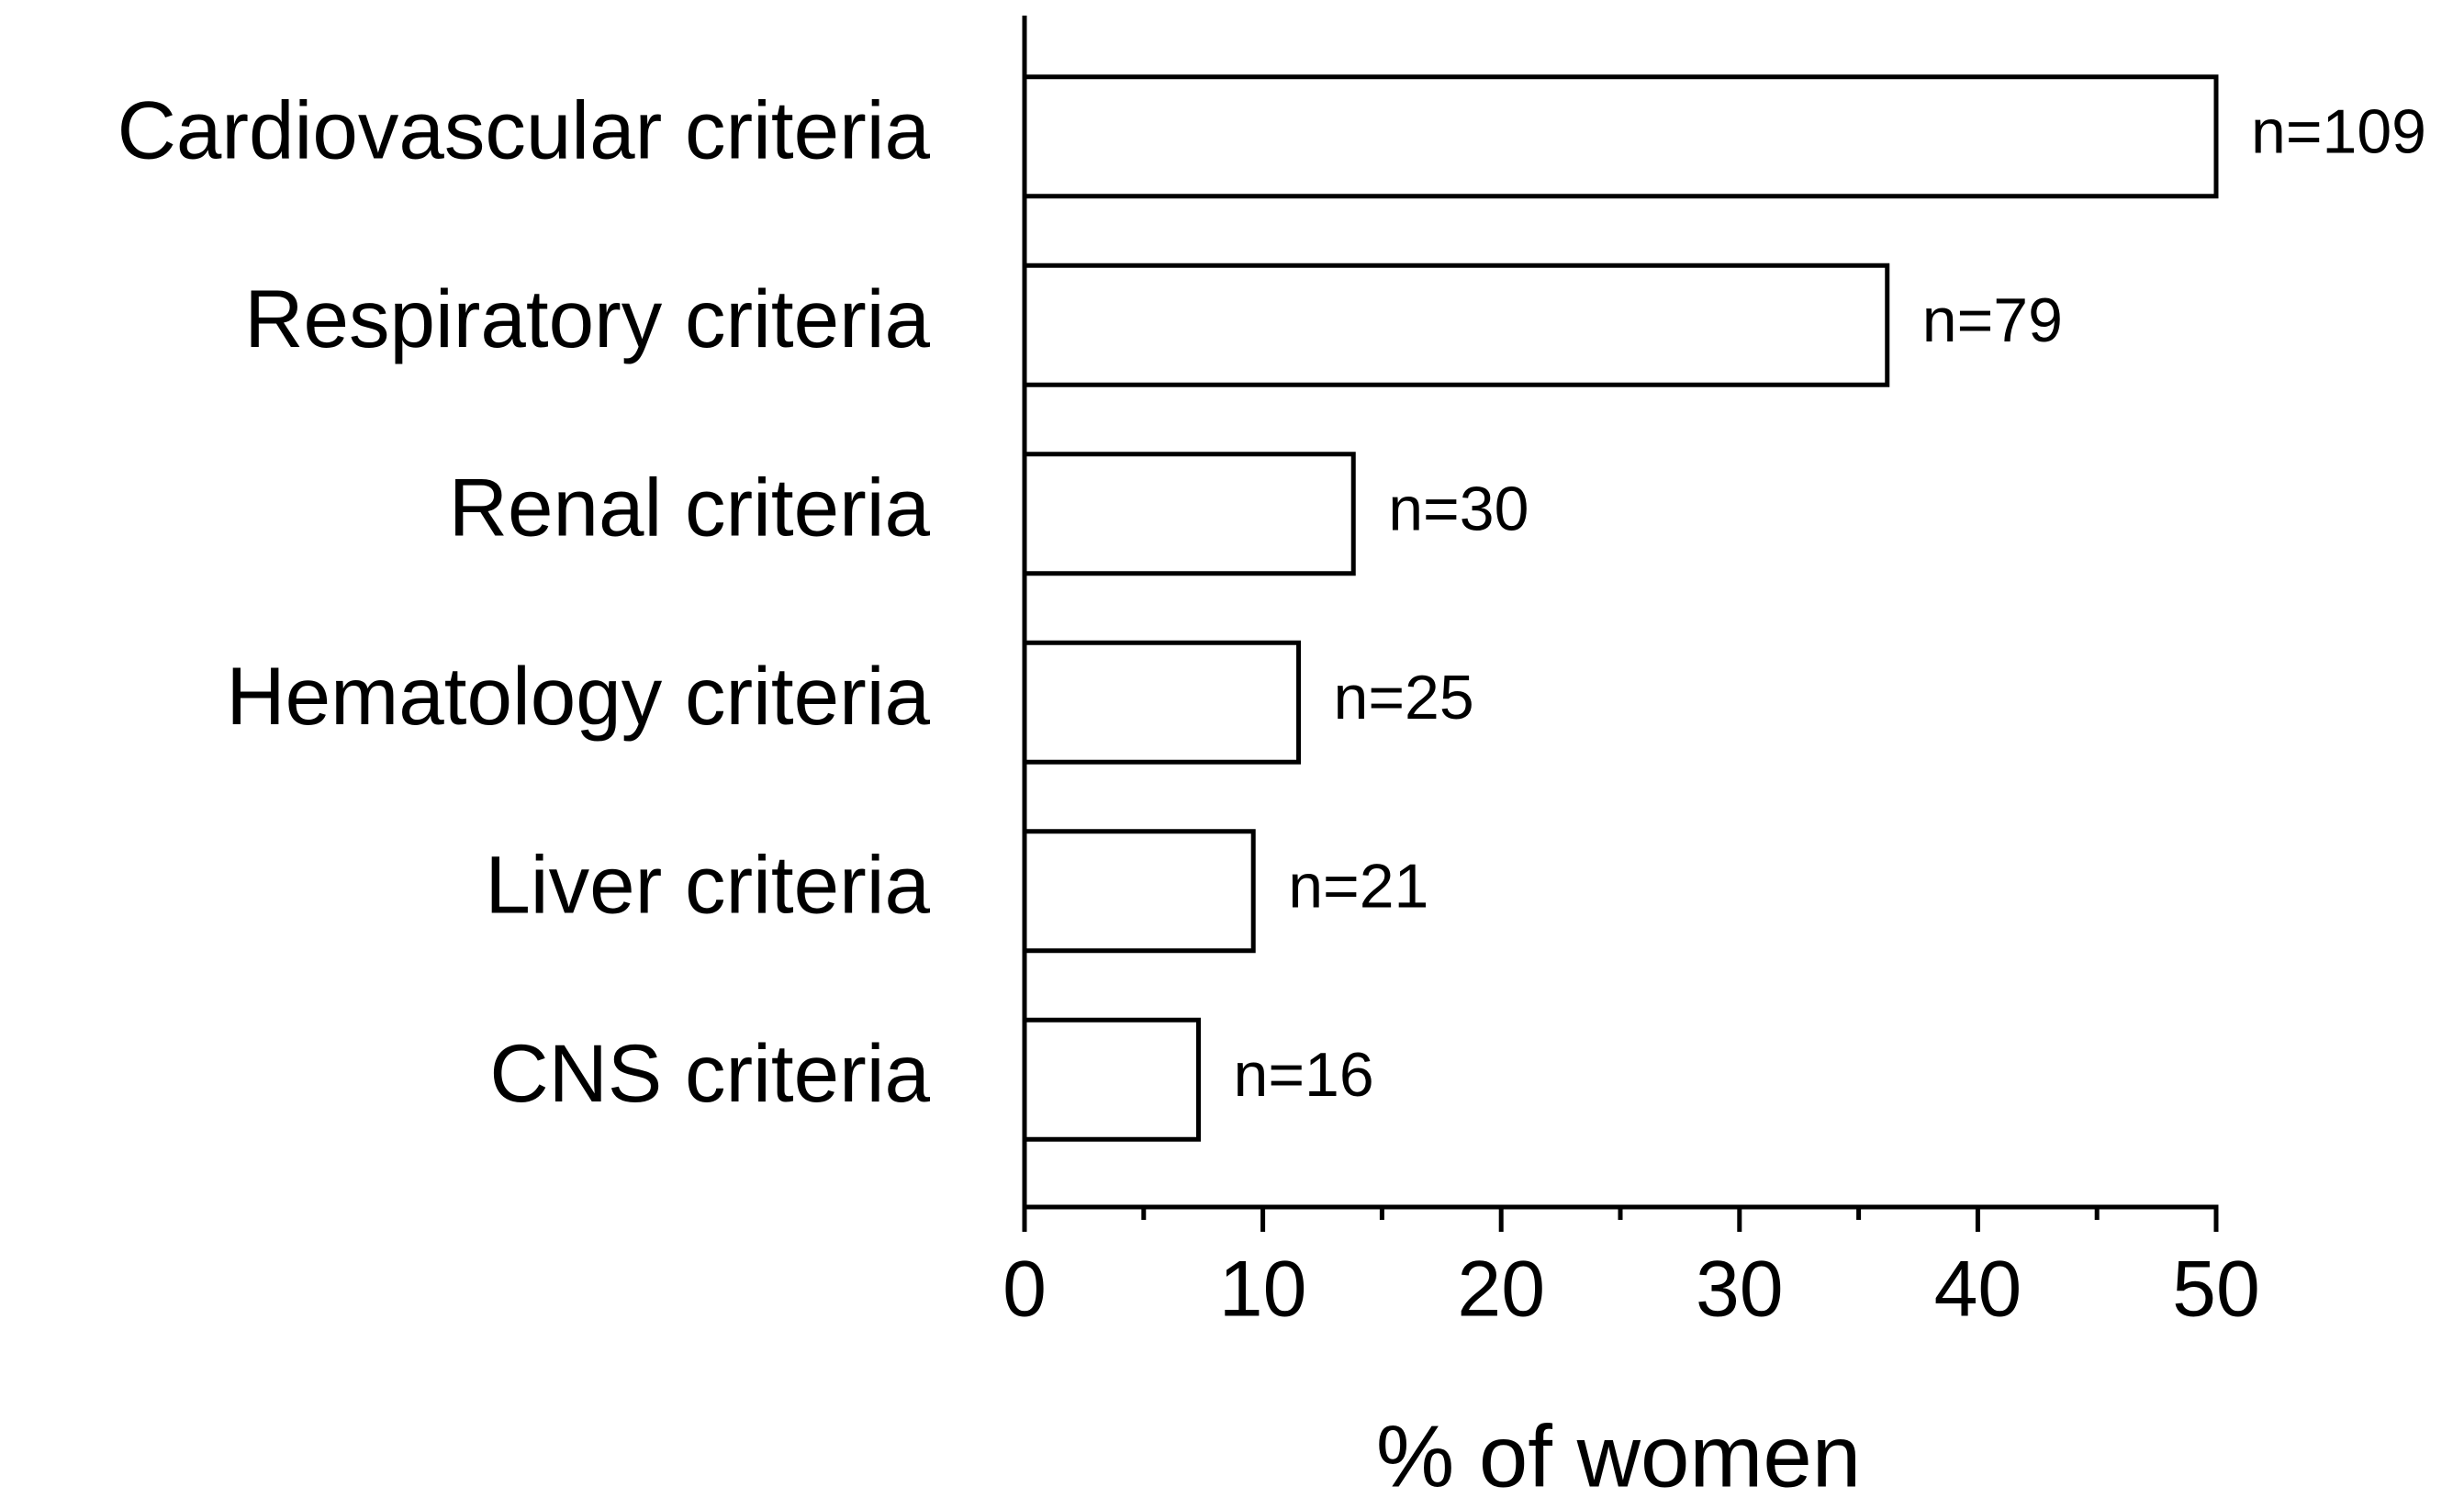 The image size is (2464, 1509). What do you see at coordinates (2338, 132) in the screenshot?
I see `bar-label: n=109` at bounding box center [2338, 132].